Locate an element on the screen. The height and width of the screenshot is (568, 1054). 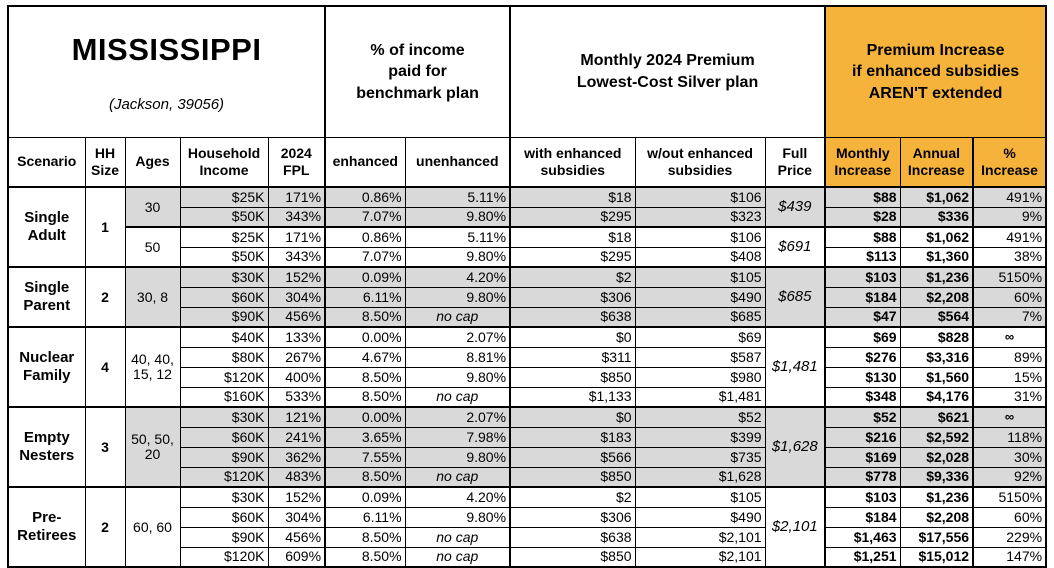
state-title-cell: MISSISSIPPI (Jackson, 39056) is located at coordinates (166, 71).